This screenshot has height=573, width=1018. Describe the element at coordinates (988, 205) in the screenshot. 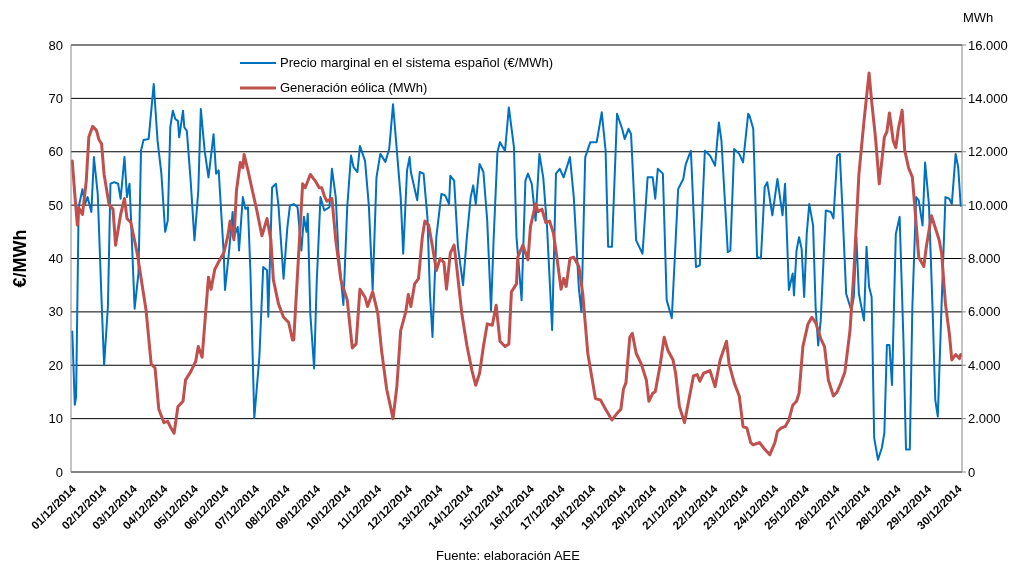

I see `y2-tick-label: 10.000` at that location.